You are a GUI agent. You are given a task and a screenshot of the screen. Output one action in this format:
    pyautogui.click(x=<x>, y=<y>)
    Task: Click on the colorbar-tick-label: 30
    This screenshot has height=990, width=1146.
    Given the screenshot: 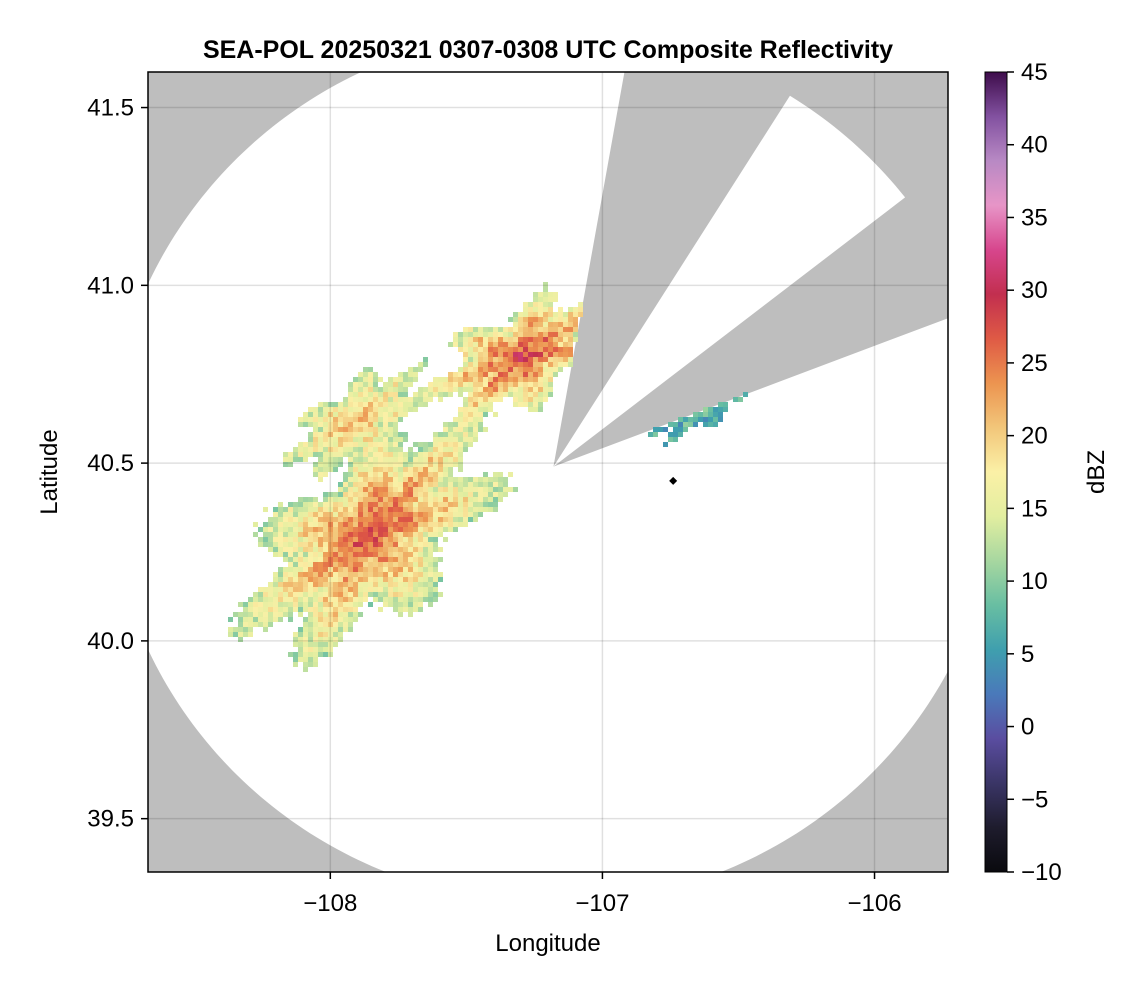 What is the action you would take?
    pyautogui.click(x=1034, y=290)
    